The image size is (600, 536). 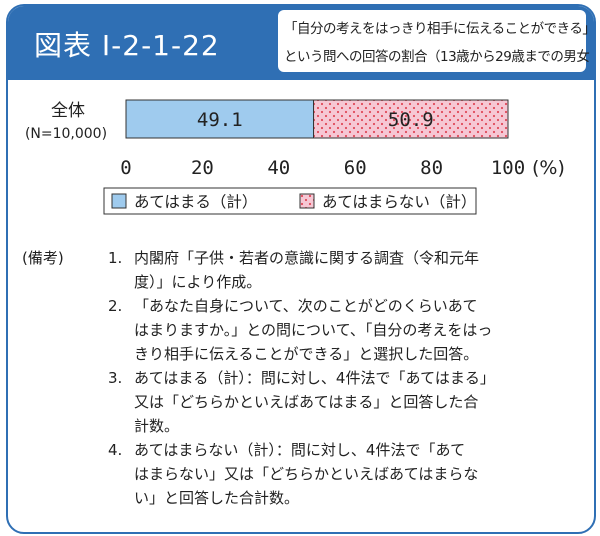 I want to click on category-label: 全体, so click(x=68, y=111).